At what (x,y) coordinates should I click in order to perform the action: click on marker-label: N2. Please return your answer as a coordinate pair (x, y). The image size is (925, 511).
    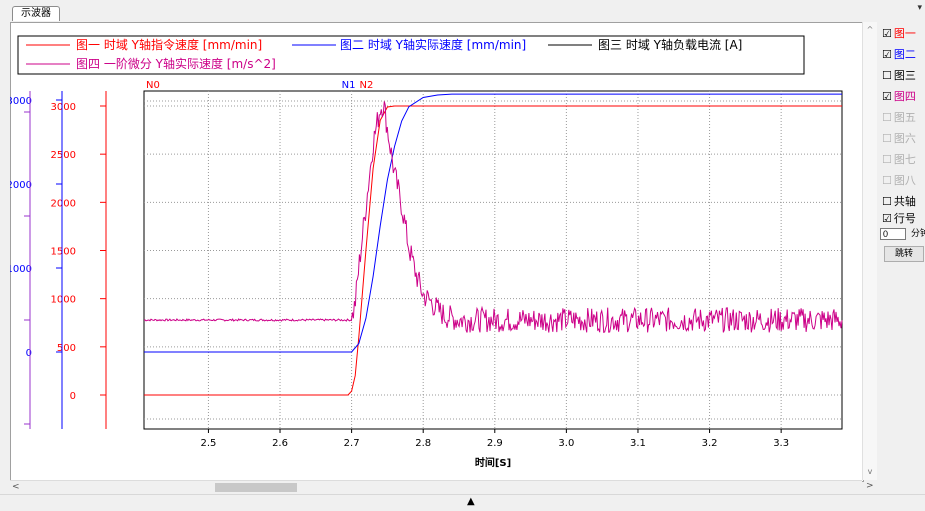
    Looking at the image, I should click on (367, 85).